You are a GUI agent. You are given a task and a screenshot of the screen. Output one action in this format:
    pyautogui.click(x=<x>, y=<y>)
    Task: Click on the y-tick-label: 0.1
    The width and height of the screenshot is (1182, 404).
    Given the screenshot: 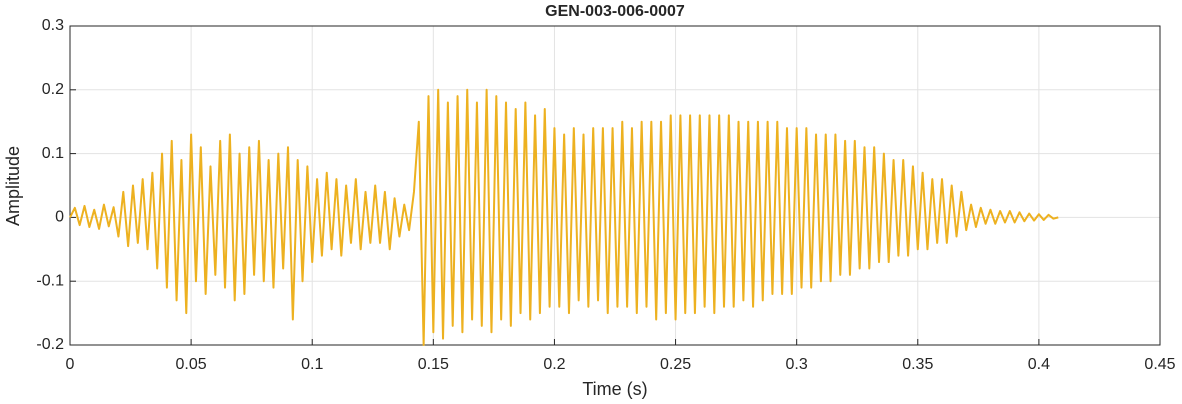 What is the action you would take?
    pyautogui.click(x=53, y=153)
    